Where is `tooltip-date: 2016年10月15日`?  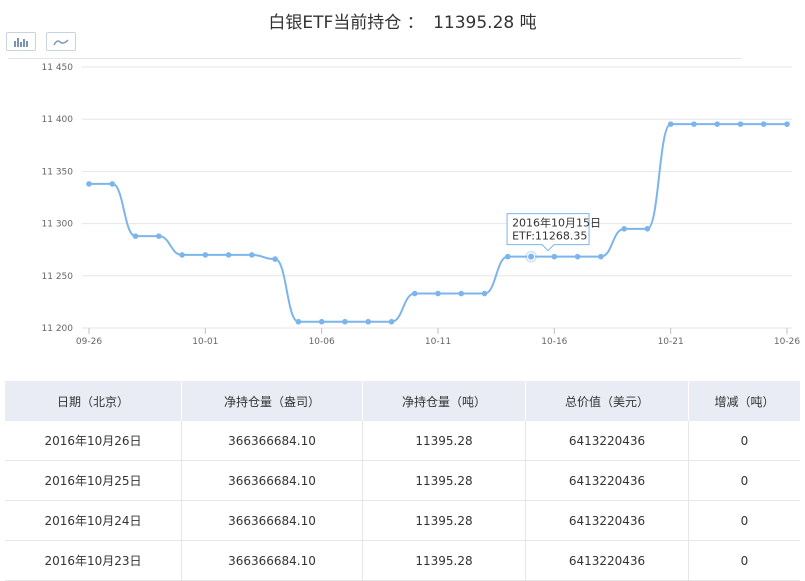 tooltip-date: 2016年10月15日 is located at coordinates (556, 223).